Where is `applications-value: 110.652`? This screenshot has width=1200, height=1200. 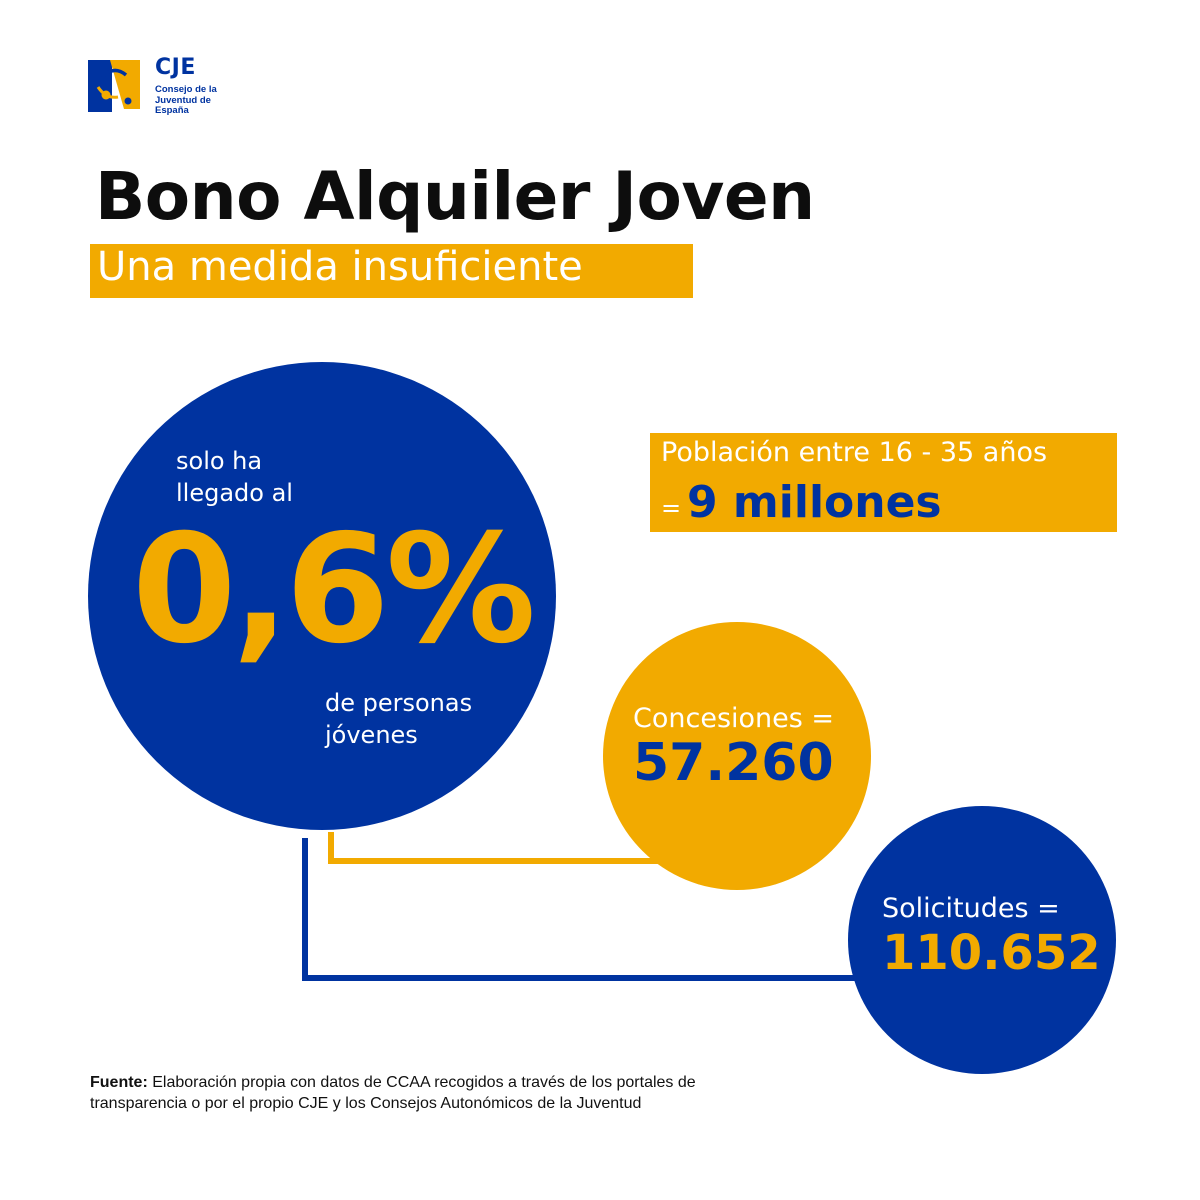
applications-value: 110.652 is located at coordinates (991, 953).